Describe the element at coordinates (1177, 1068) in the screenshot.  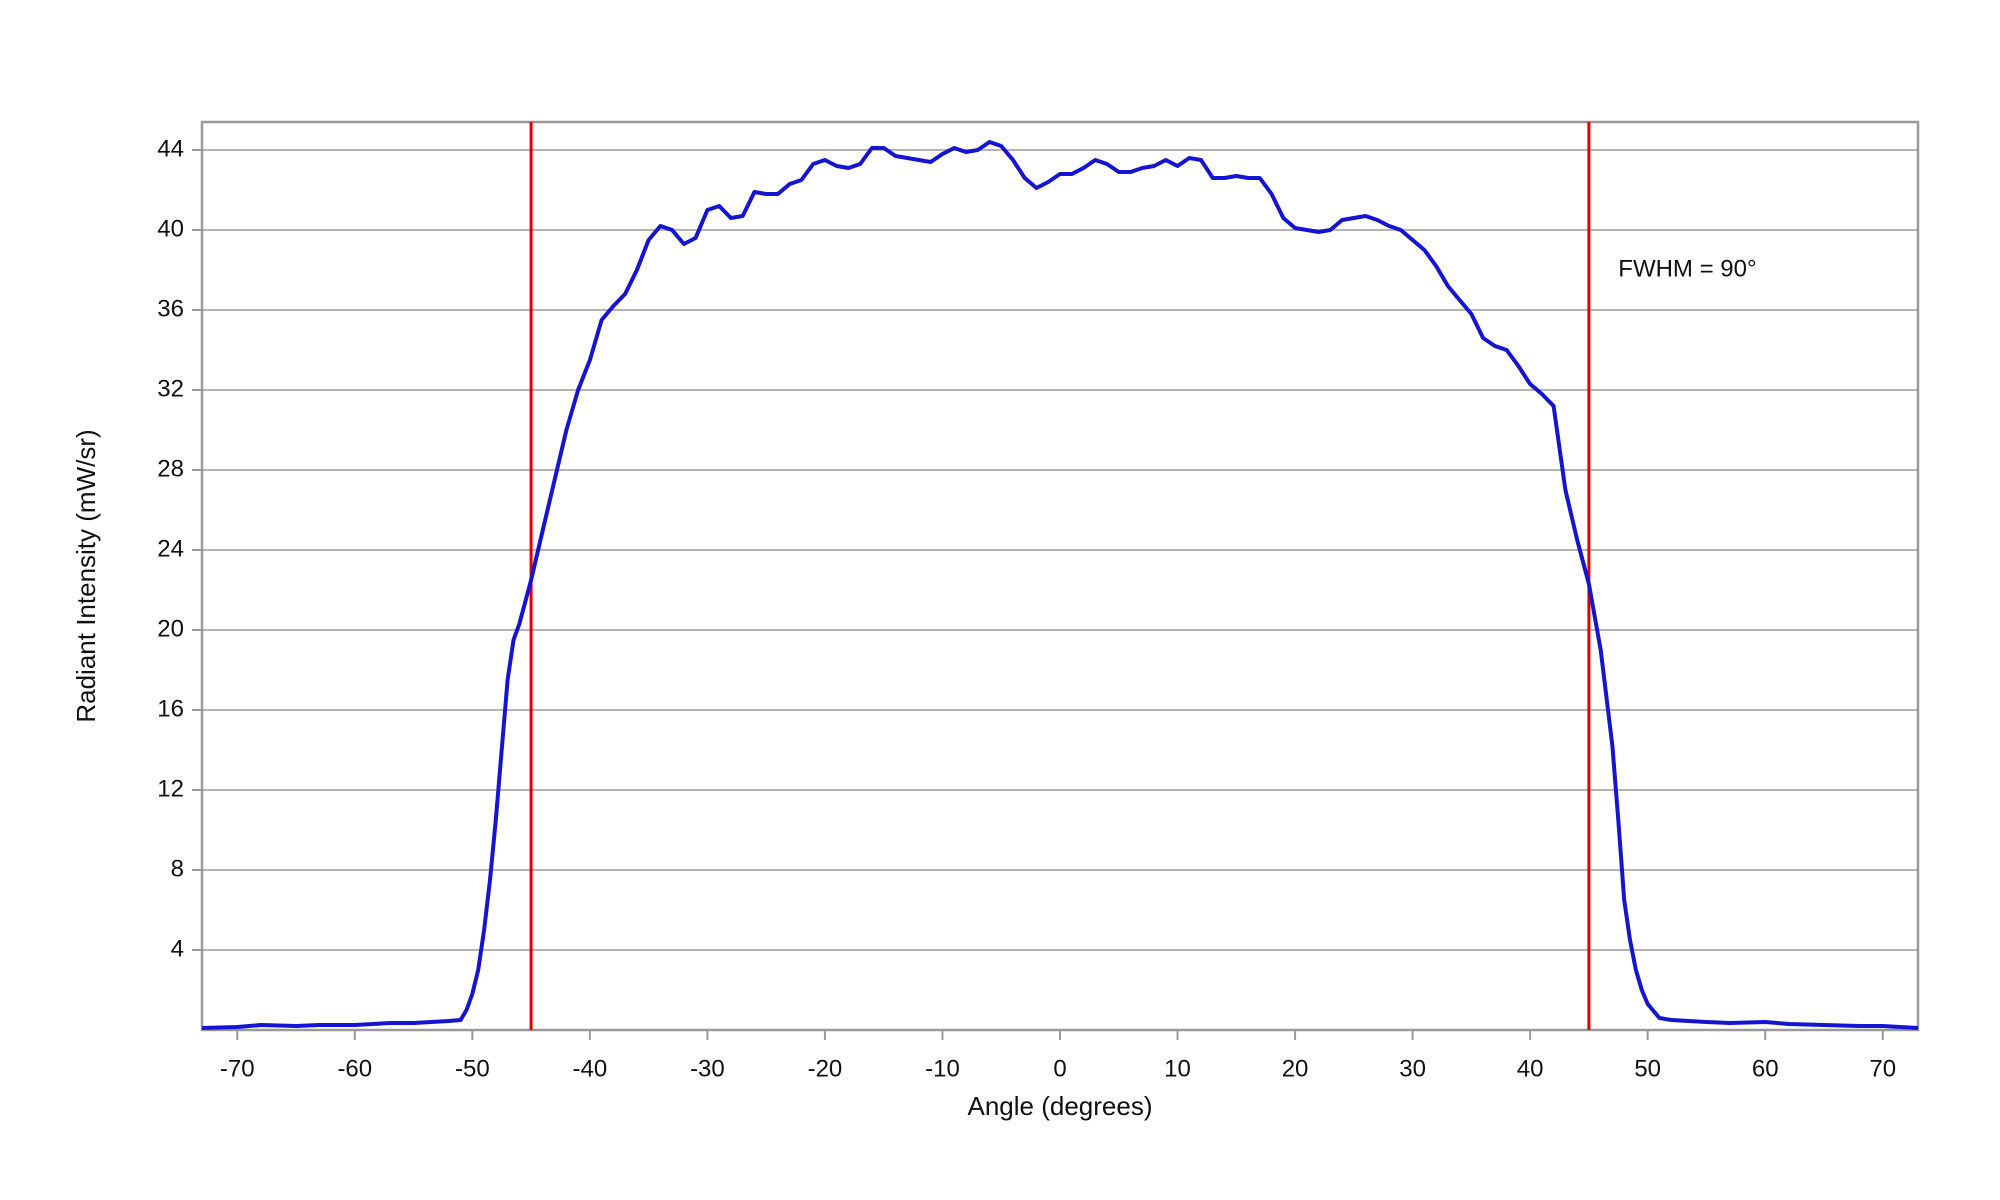
I see `x-tick-label: 10` at that location.